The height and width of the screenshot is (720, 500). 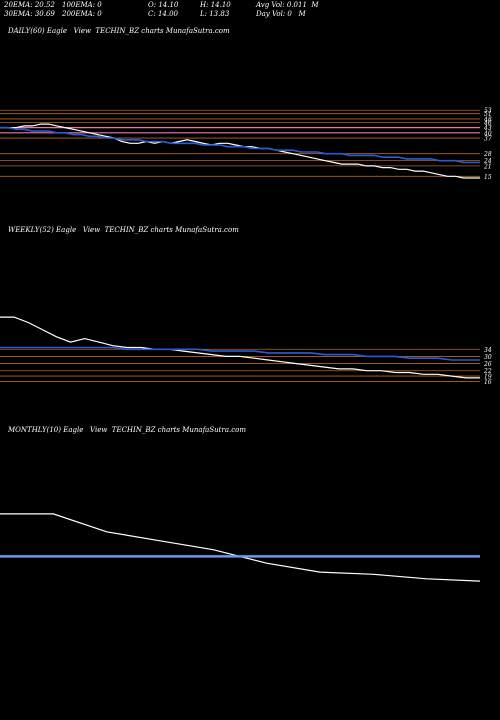 I want to click on close-readout: C: 14.00, so click(x=163, y=14).